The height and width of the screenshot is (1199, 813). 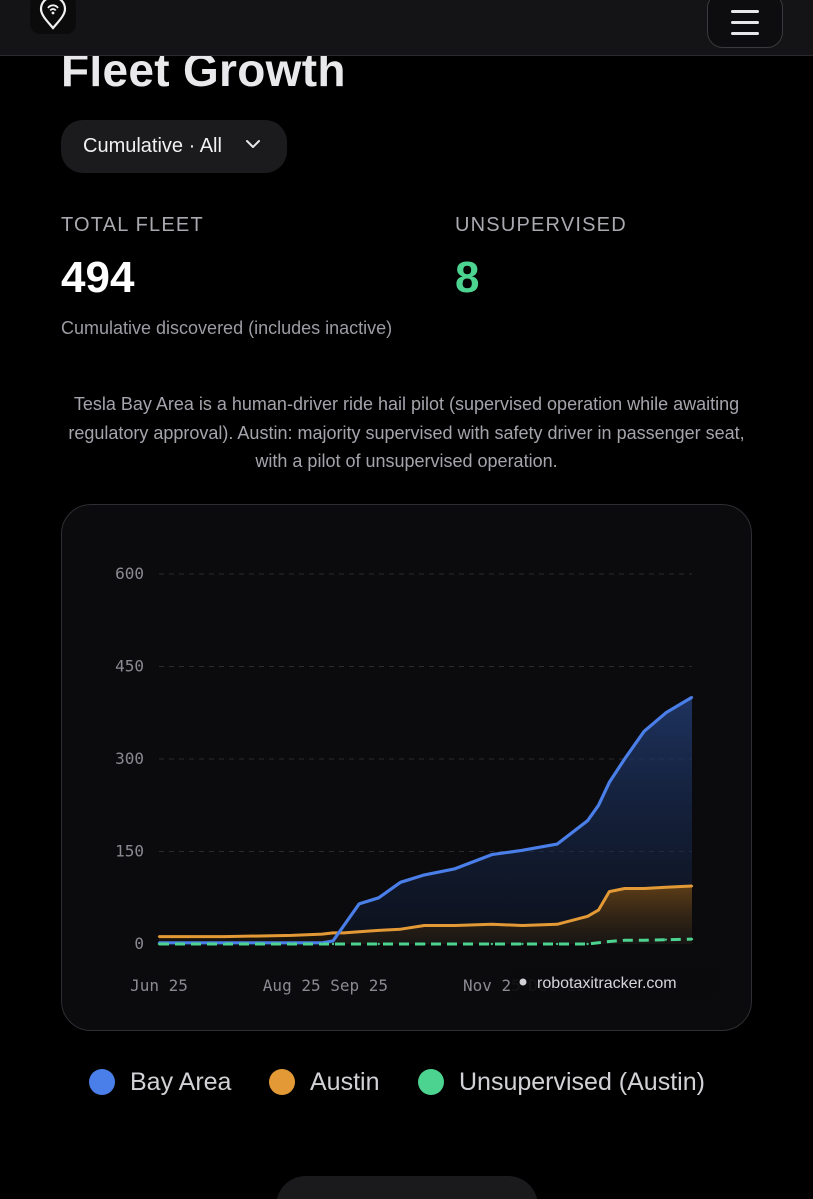 I want to click on legend-label-austin: Austin, so click(x=345, y=1081).